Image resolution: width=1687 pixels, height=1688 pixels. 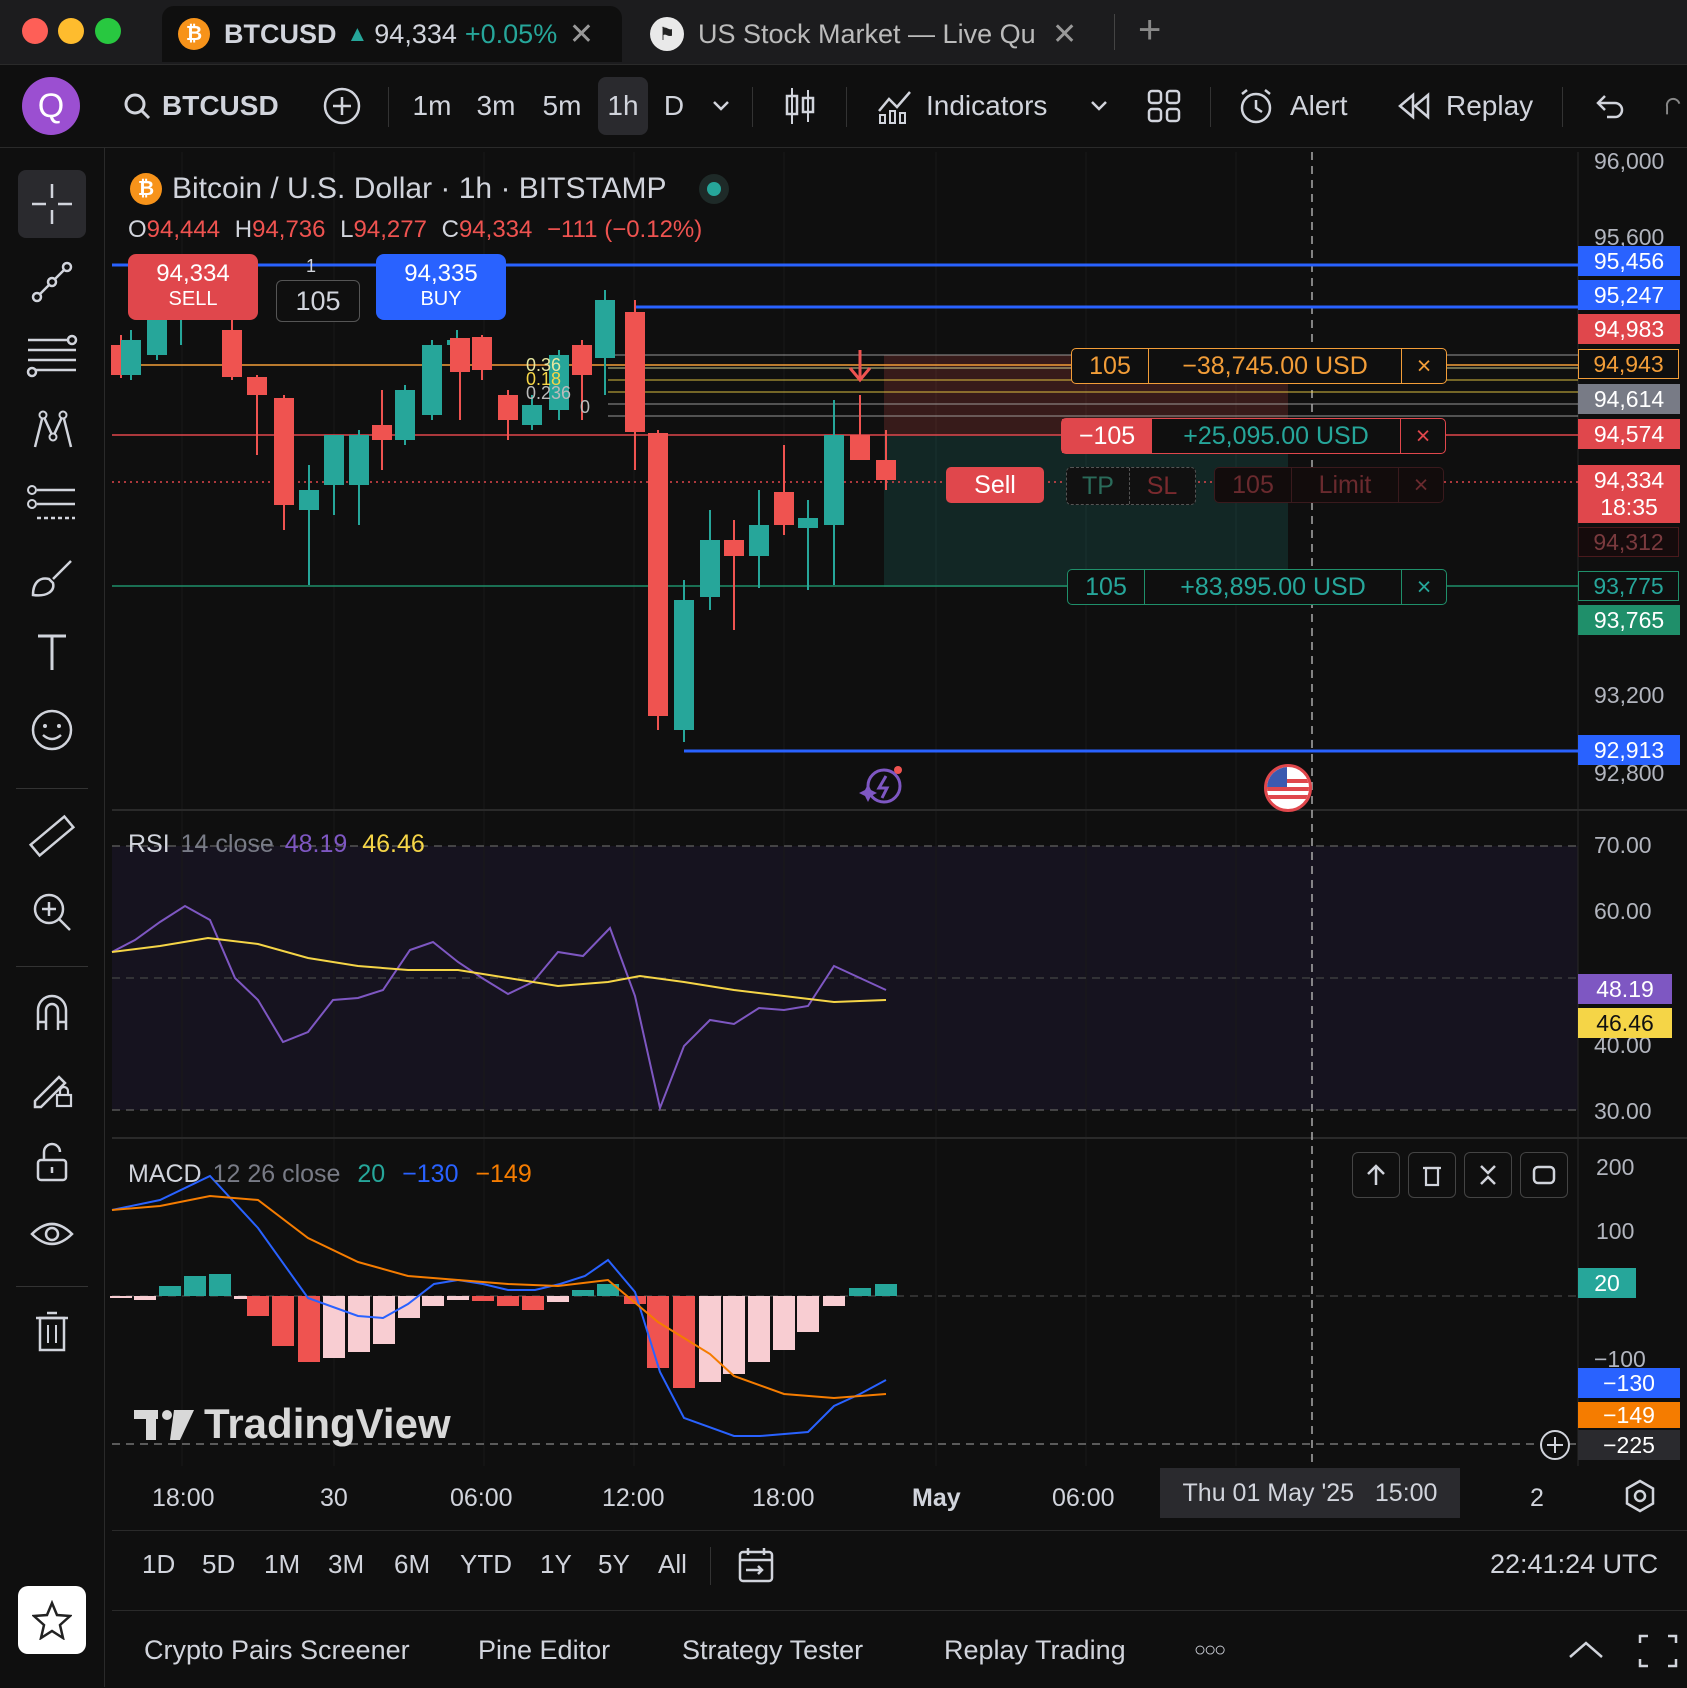 What do you see at coordinates (1210, 1650) in the screenshot?
I see `more-options-icon: ○○○` at bounding box center [1210, 1650].